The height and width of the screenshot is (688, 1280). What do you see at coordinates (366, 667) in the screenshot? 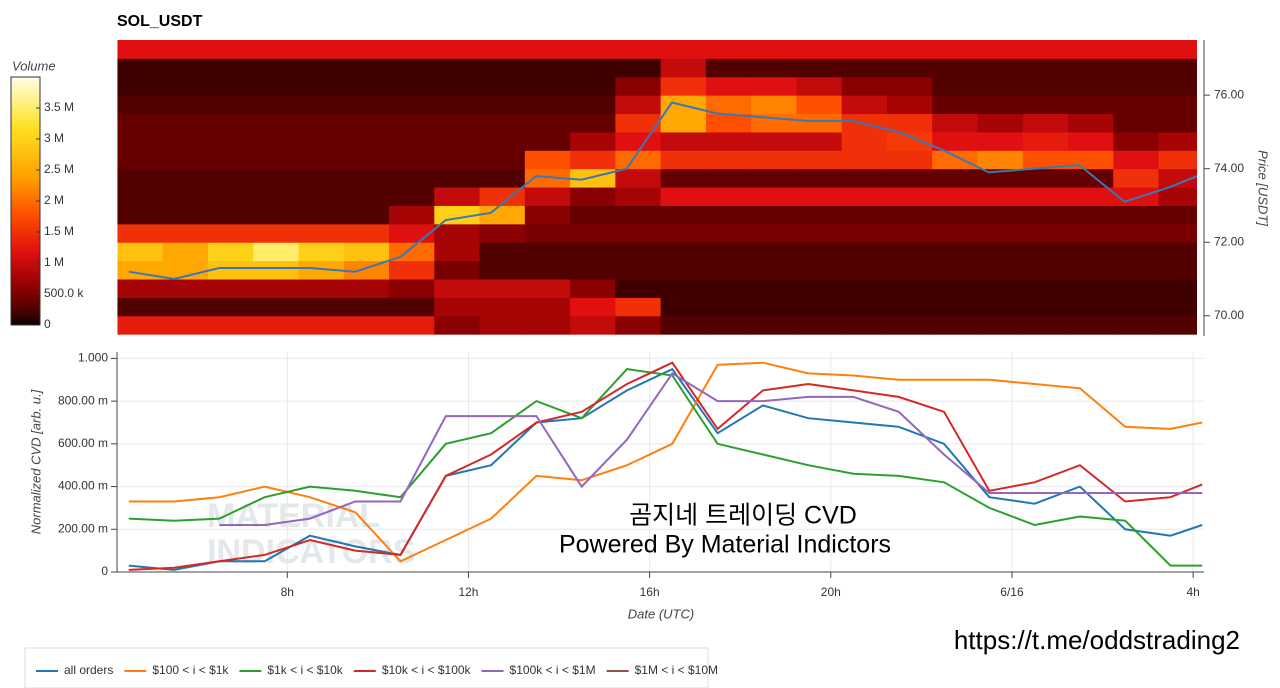
I see `legend-box` at bounding box center [366, 667].